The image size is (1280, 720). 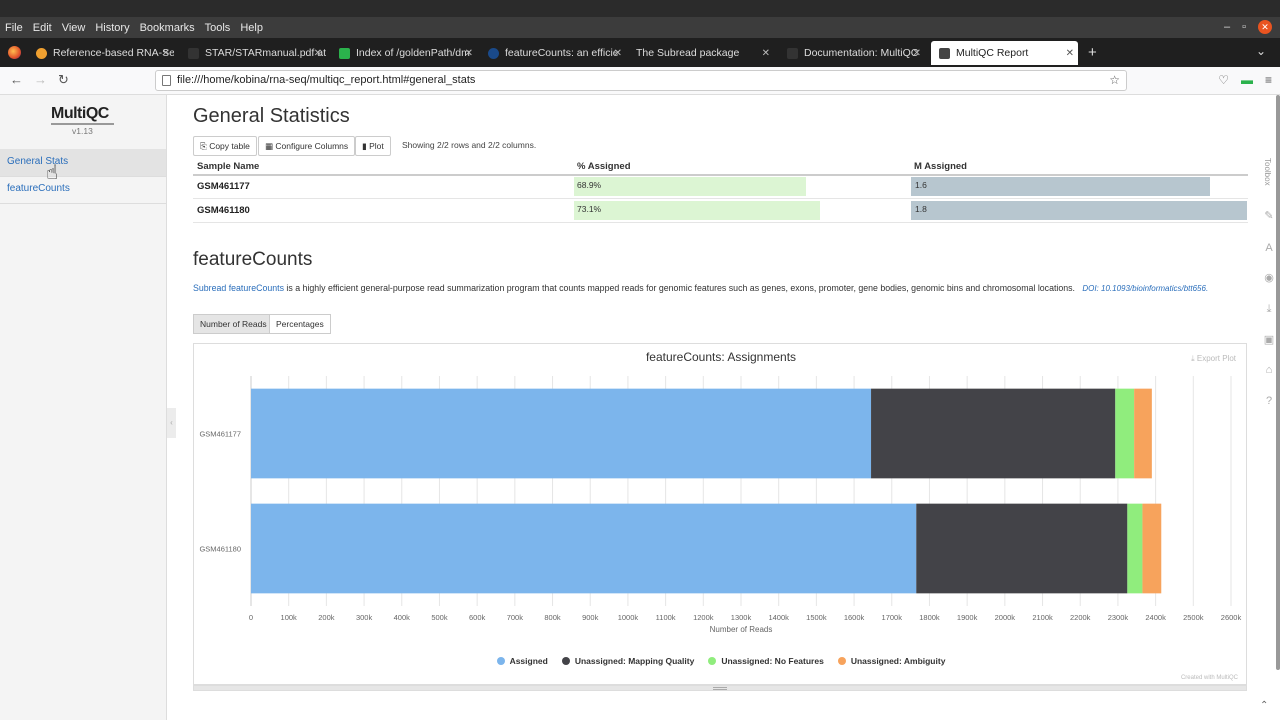 What do you see at coordinates (741, 629) in the screenshot?
I see `x-axis-label: Number of Reads` at bounding box center [741, 629].